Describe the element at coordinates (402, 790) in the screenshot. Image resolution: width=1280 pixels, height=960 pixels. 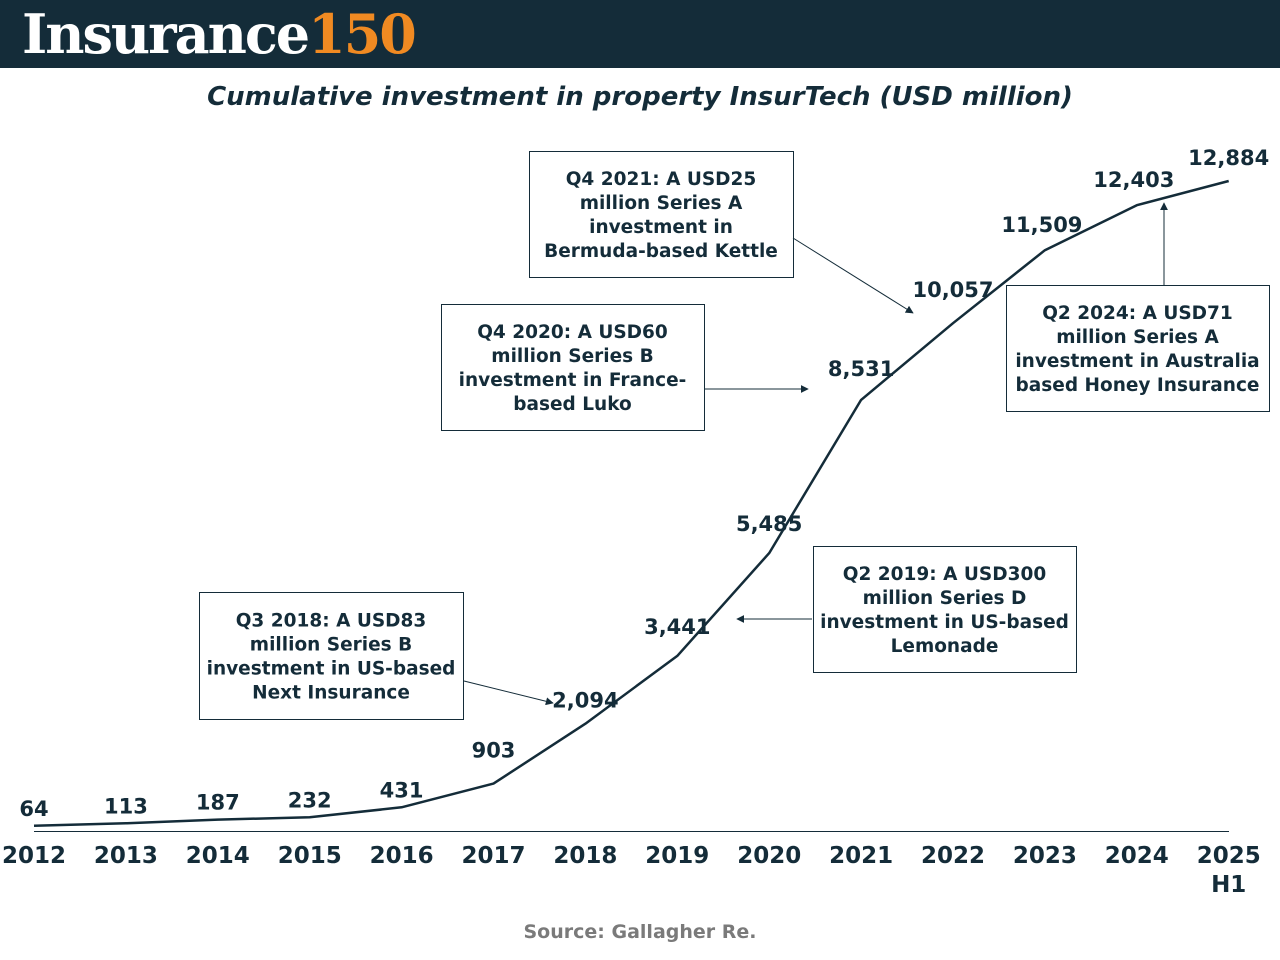
I see `data-label: 431` at that location.